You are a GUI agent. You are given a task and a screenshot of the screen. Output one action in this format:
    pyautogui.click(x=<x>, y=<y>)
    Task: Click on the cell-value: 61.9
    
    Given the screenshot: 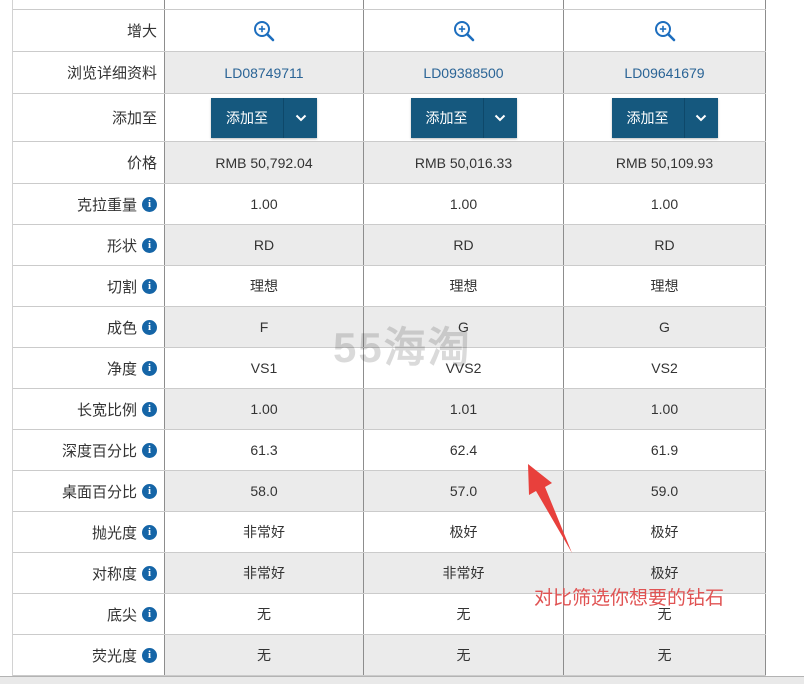 What is the action you would take?
    pyautogui.click(x=664, y=450)
    